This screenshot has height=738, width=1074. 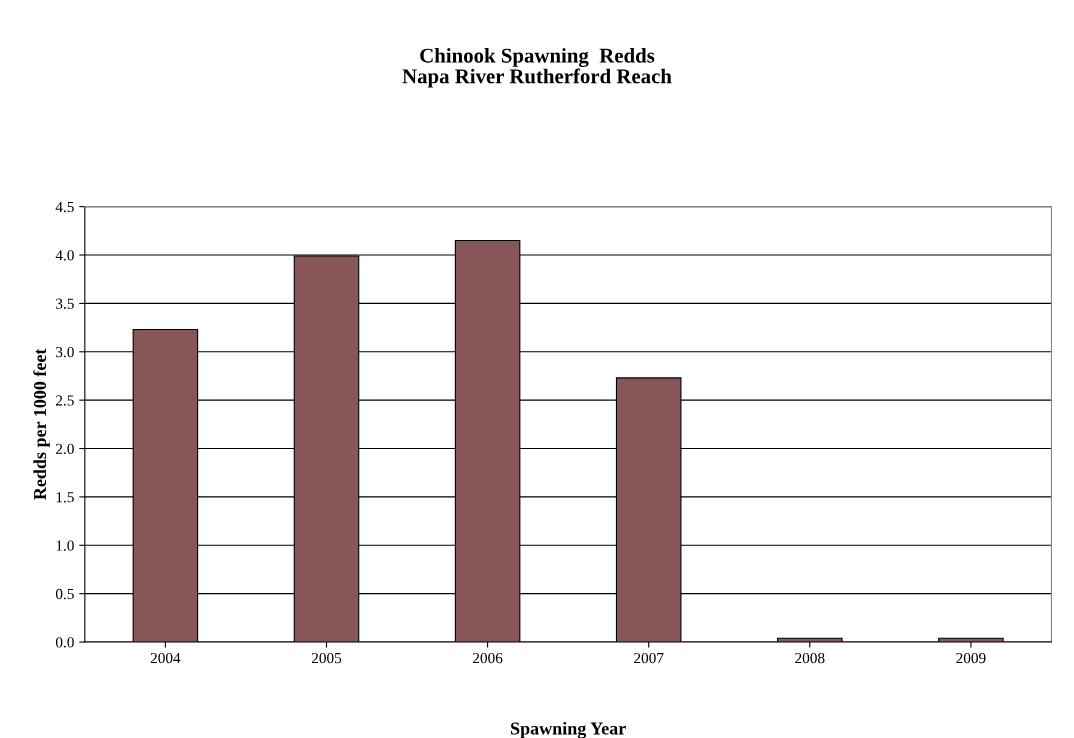 What do you see at coordinates (165, 658) in the screenshot?
I see `x-tick-label: 2004` at bounding box center [165, 658].